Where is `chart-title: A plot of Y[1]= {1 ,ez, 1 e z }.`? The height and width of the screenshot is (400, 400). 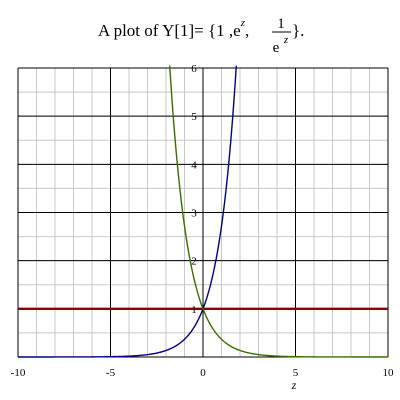 chart-title: A plot of Y[1]= {1 ,ez, 1 e z }. is located at coordinates (201, 36).